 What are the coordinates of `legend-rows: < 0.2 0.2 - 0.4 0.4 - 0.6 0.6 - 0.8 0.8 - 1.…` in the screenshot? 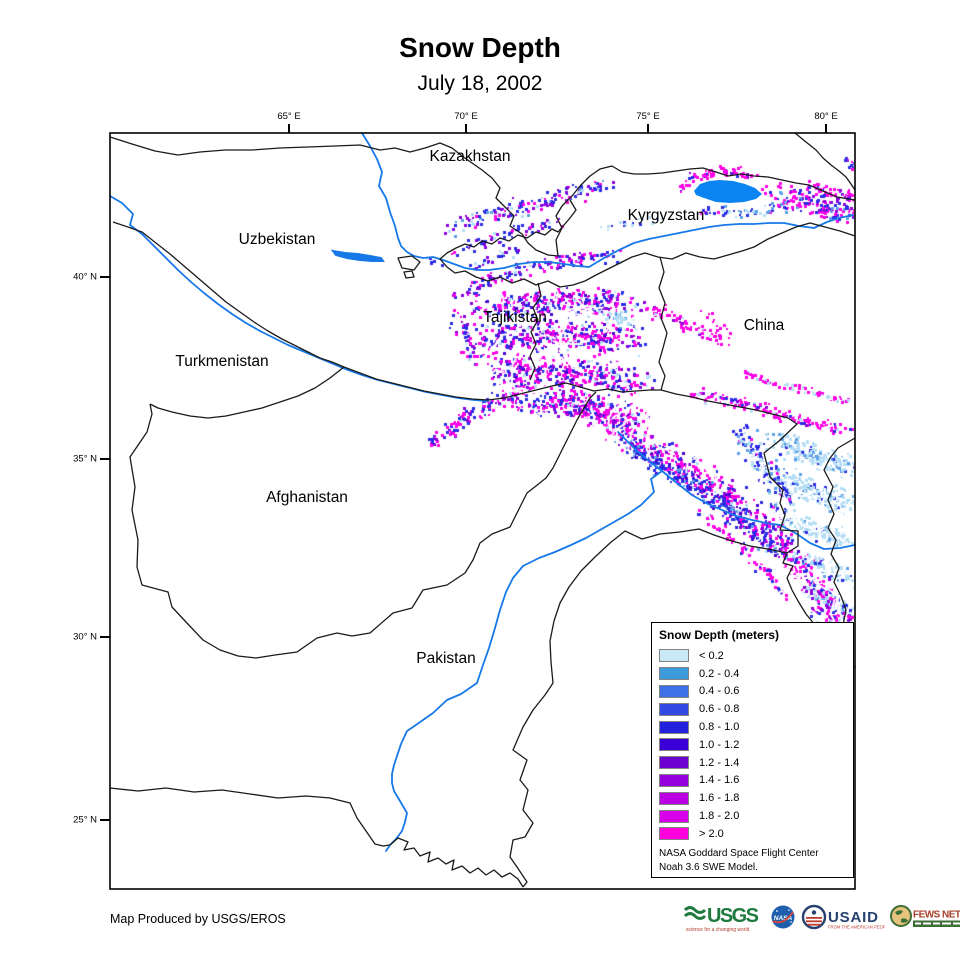 It's located at (754, 745).